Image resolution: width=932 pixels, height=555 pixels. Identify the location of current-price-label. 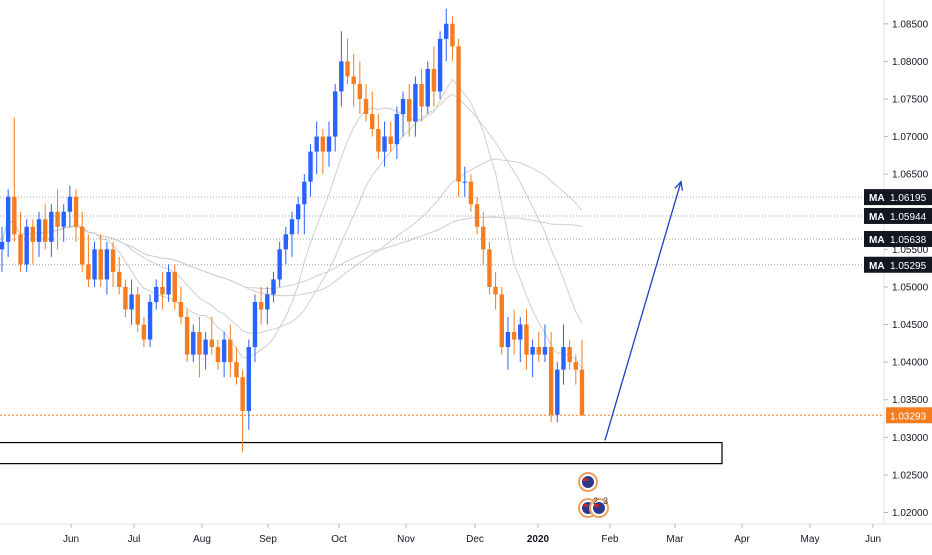
(909, 415).